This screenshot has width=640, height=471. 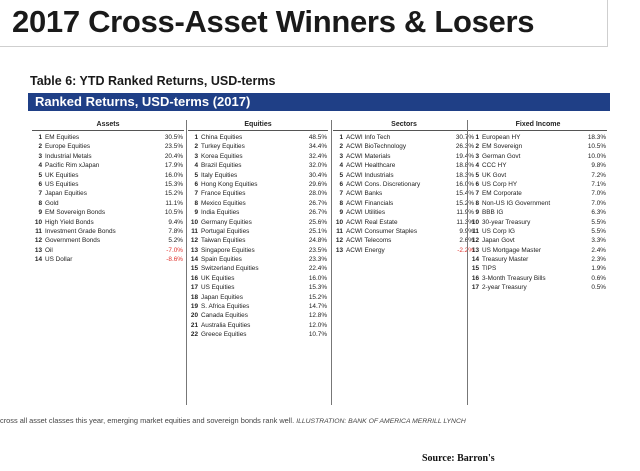 I want to click on table-row: 7 France Equities 28.0%, so click(x=258, y=193).